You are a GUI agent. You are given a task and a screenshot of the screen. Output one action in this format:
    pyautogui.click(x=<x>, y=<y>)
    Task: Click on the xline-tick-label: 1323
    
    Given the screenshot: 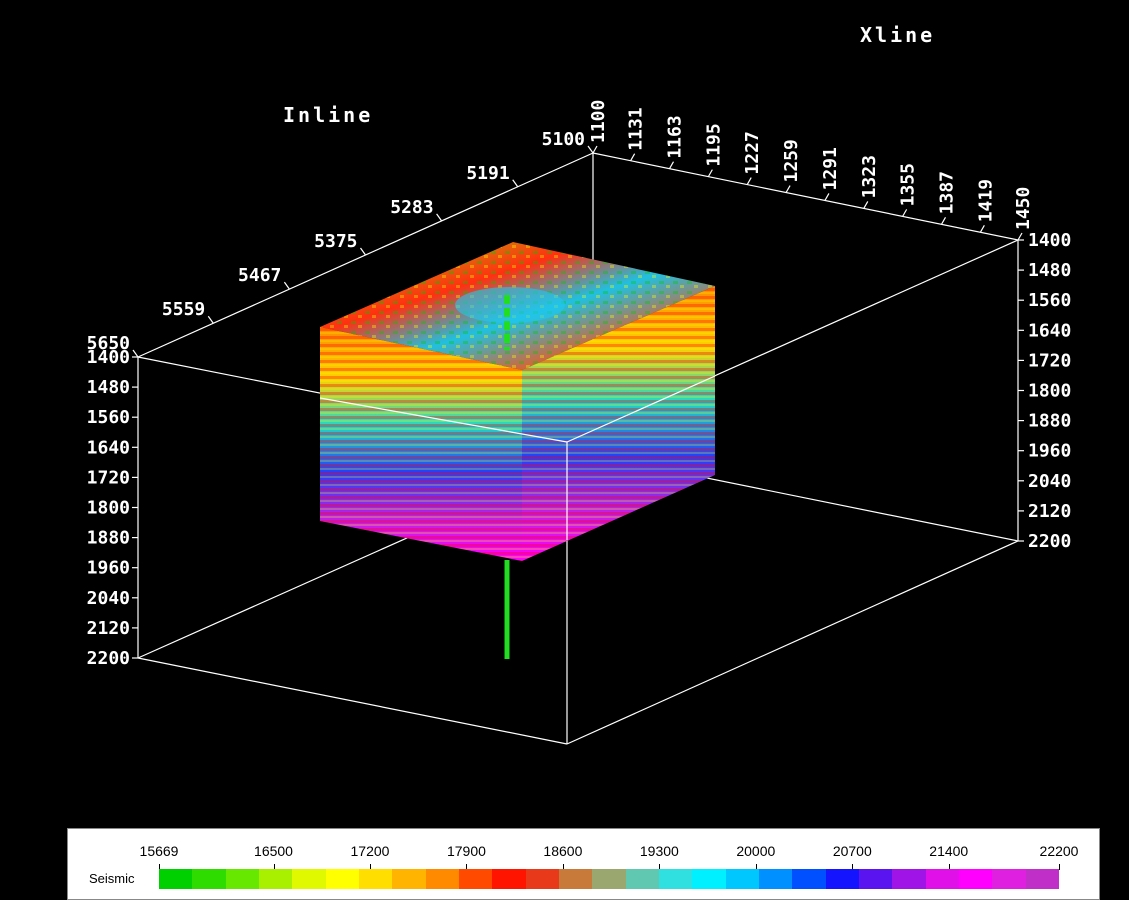 What is the action you would take?
    pyautogui.click(x=869, y=176)
    